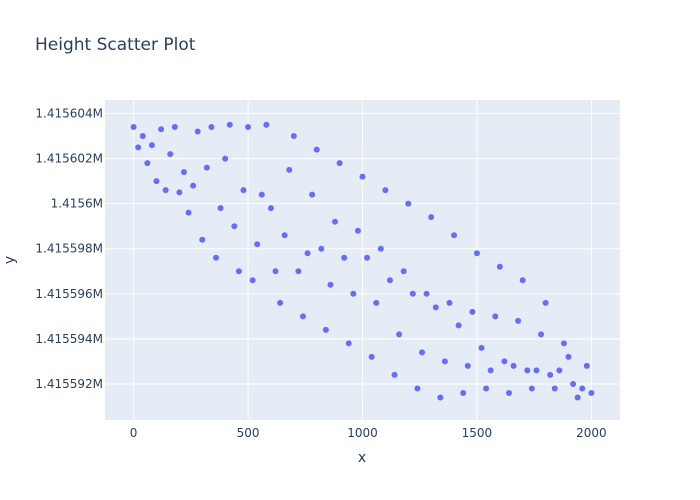  What do you see at coordinates (362, 433) in the screenshot?
I see `x-tick-label: 1000` at bounding box center [362, 433].